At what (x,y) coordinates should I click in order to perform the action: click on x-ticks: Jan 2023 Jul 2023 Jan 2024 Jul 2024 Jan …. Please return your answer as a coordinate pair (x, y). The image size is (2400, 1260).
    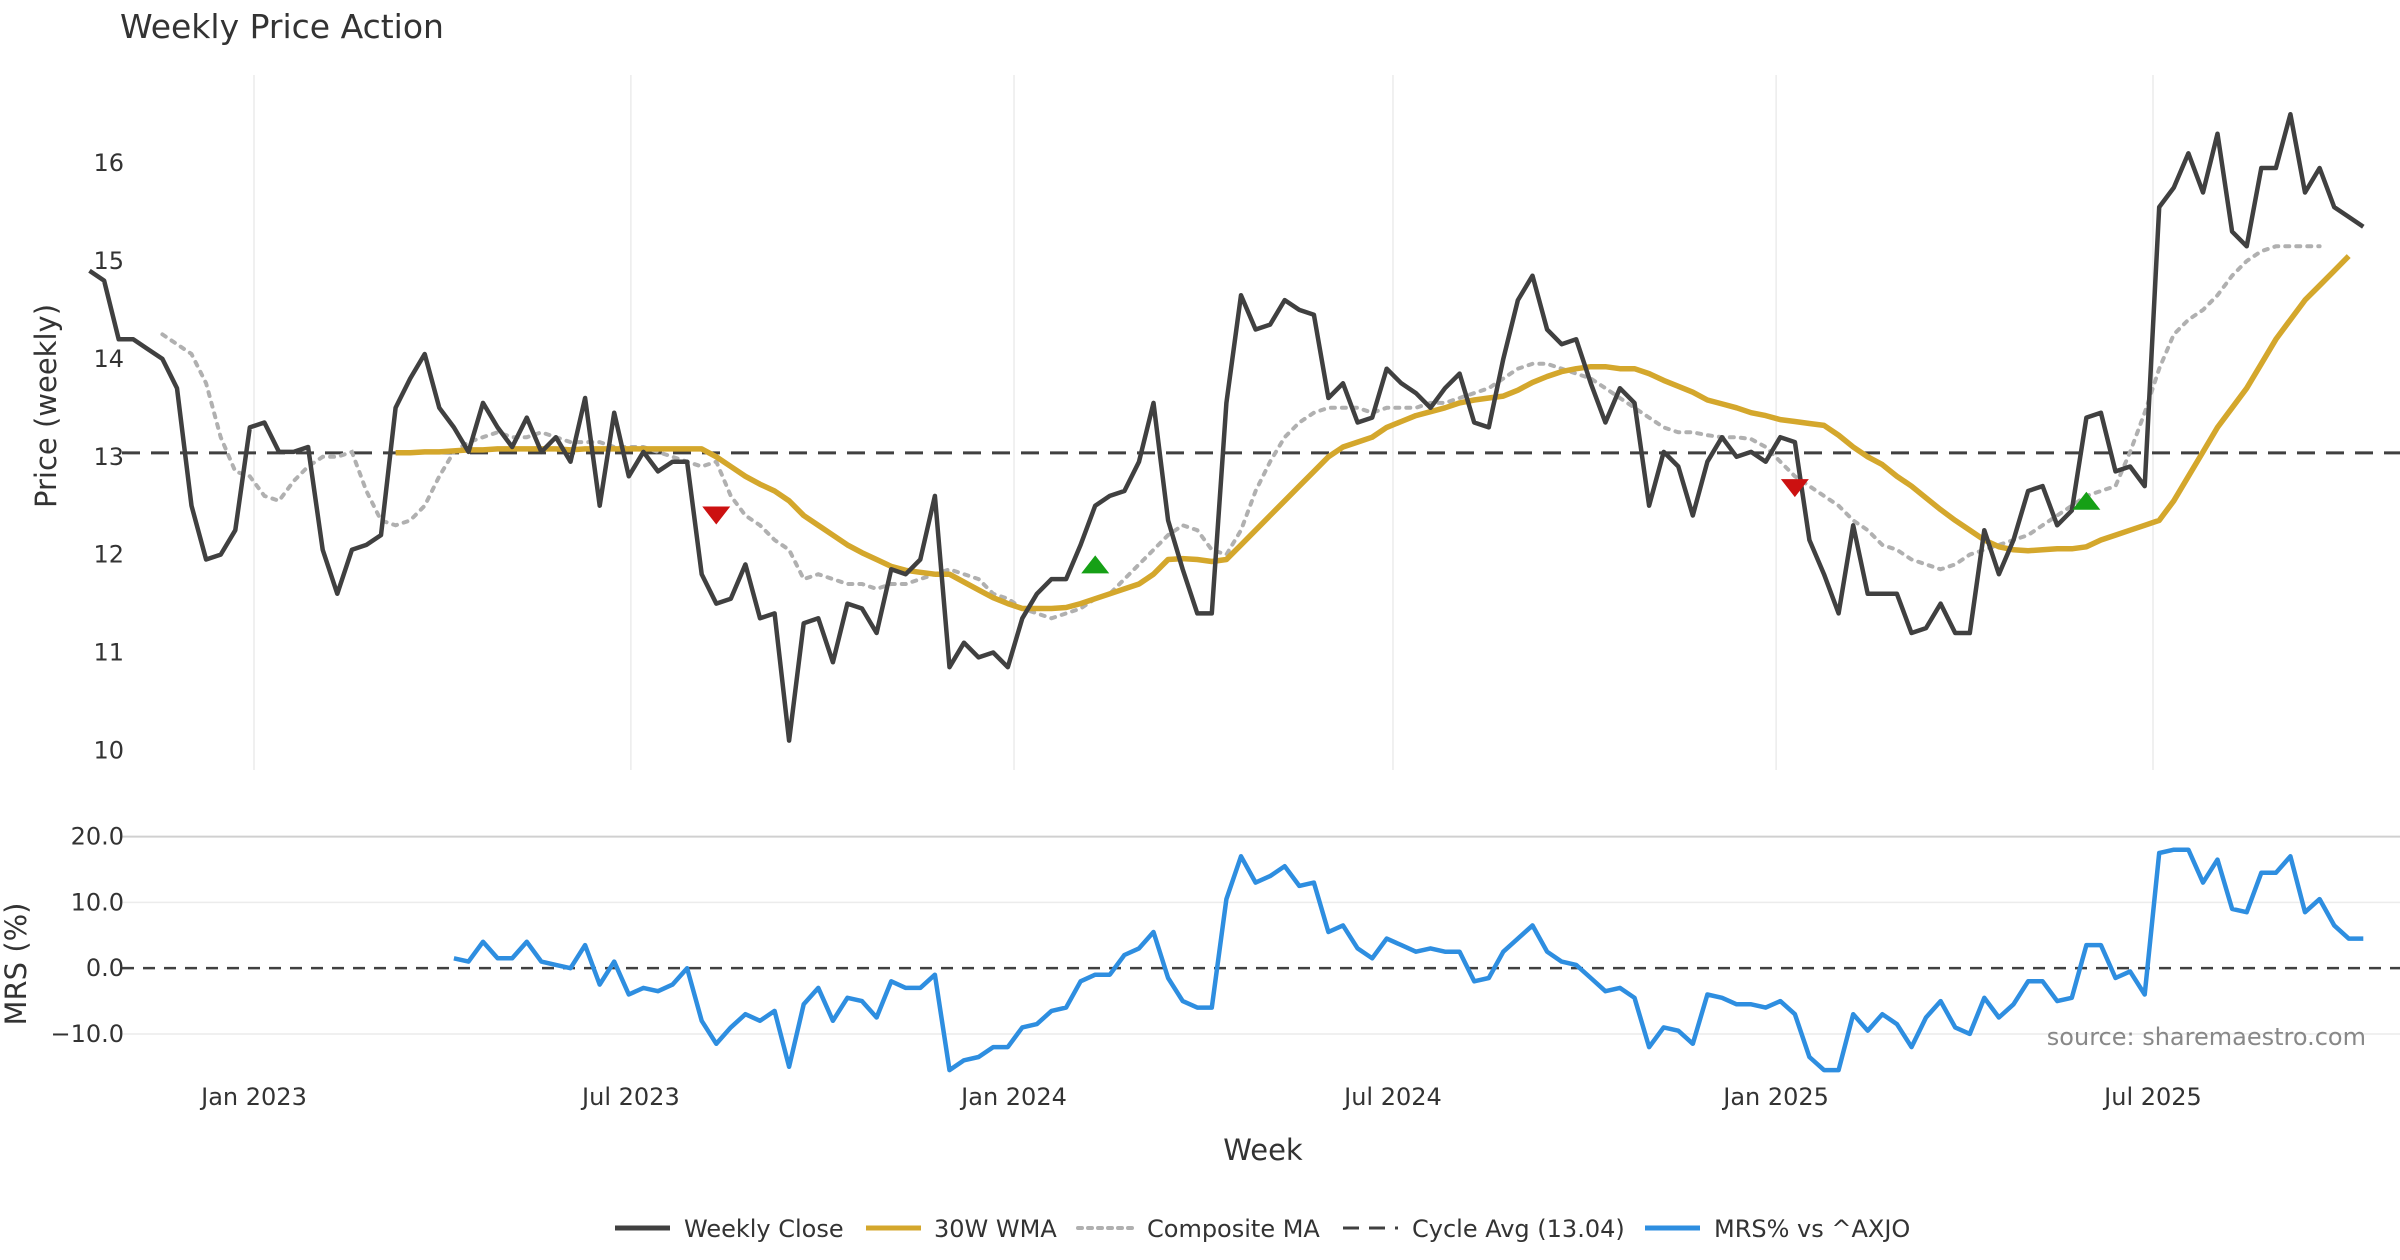
    Looking at the image, I should click on (1200, 1097).